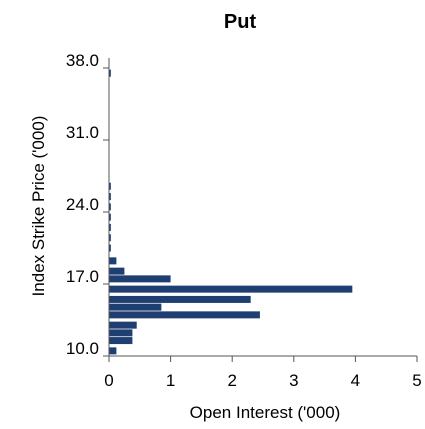  Describe the element at coordinates (355, 380) in the screenshot. I see `x-tick-label: 4` at that location.